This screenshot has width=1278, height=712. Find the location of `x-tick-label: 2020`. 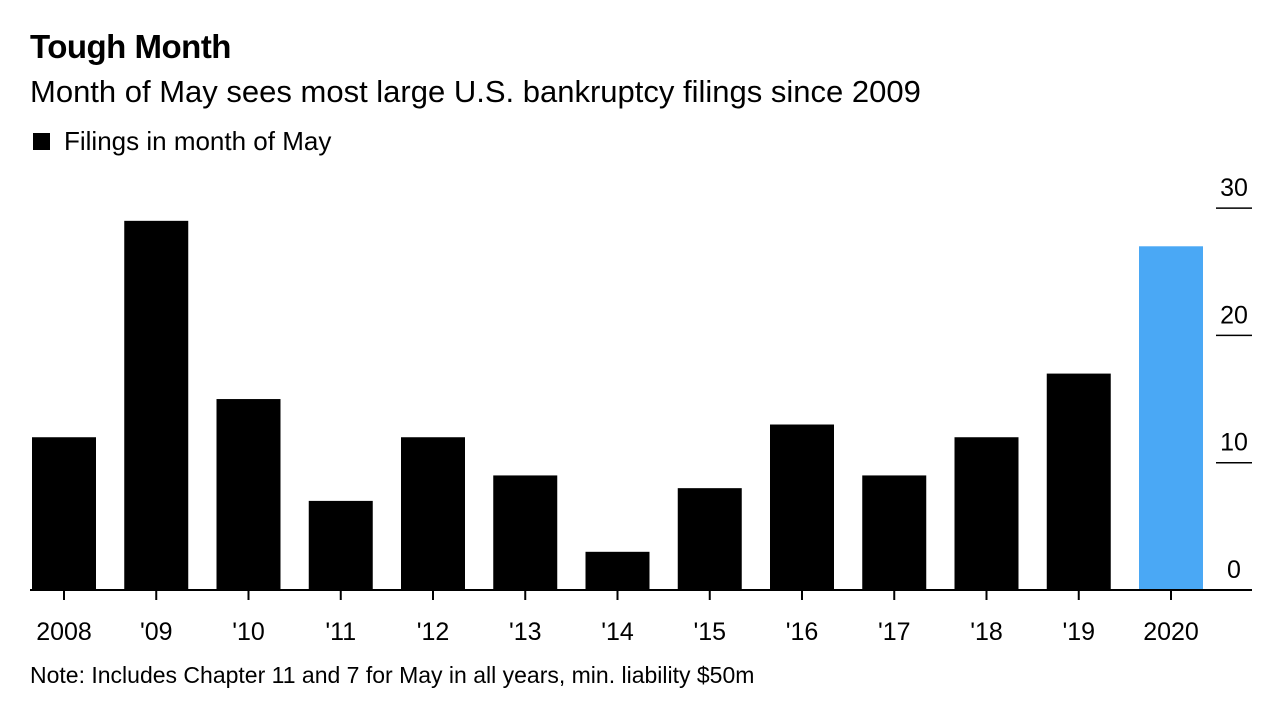

x-tick-label: 2020 is located at coordinates (1171, 632).